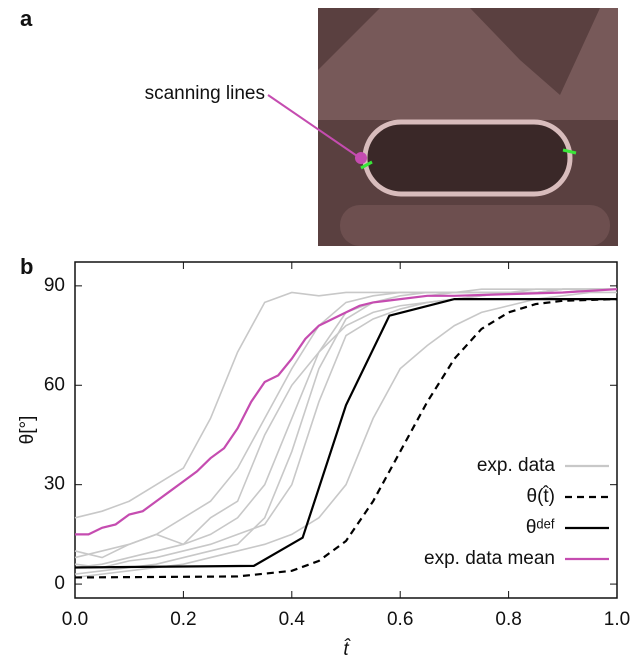 The width and height of the screenshot is (641, 670). Describe the element at coordinates (347, 649) in the screenshot. I see `x-axis-label: t̂` at that location.